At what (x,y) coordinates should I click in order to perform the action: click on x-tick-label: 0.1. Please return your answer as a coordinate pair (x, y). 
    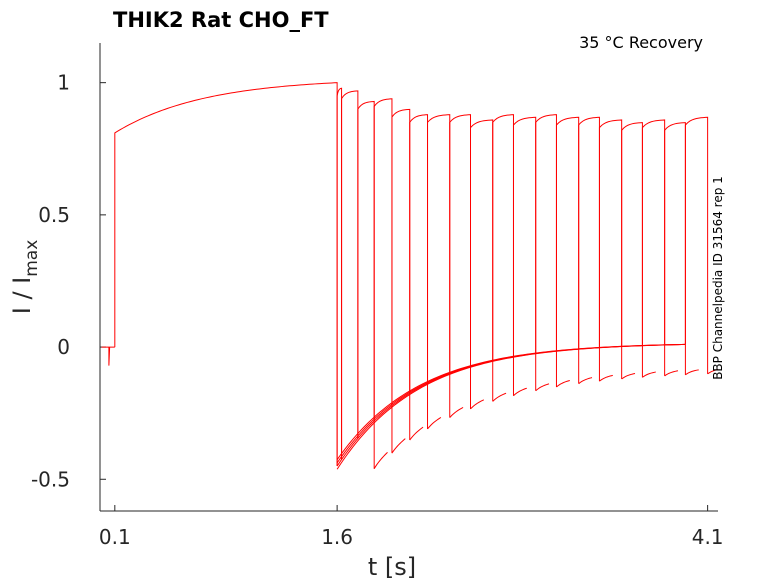
    Looking at the image, I should click on (115, 537).